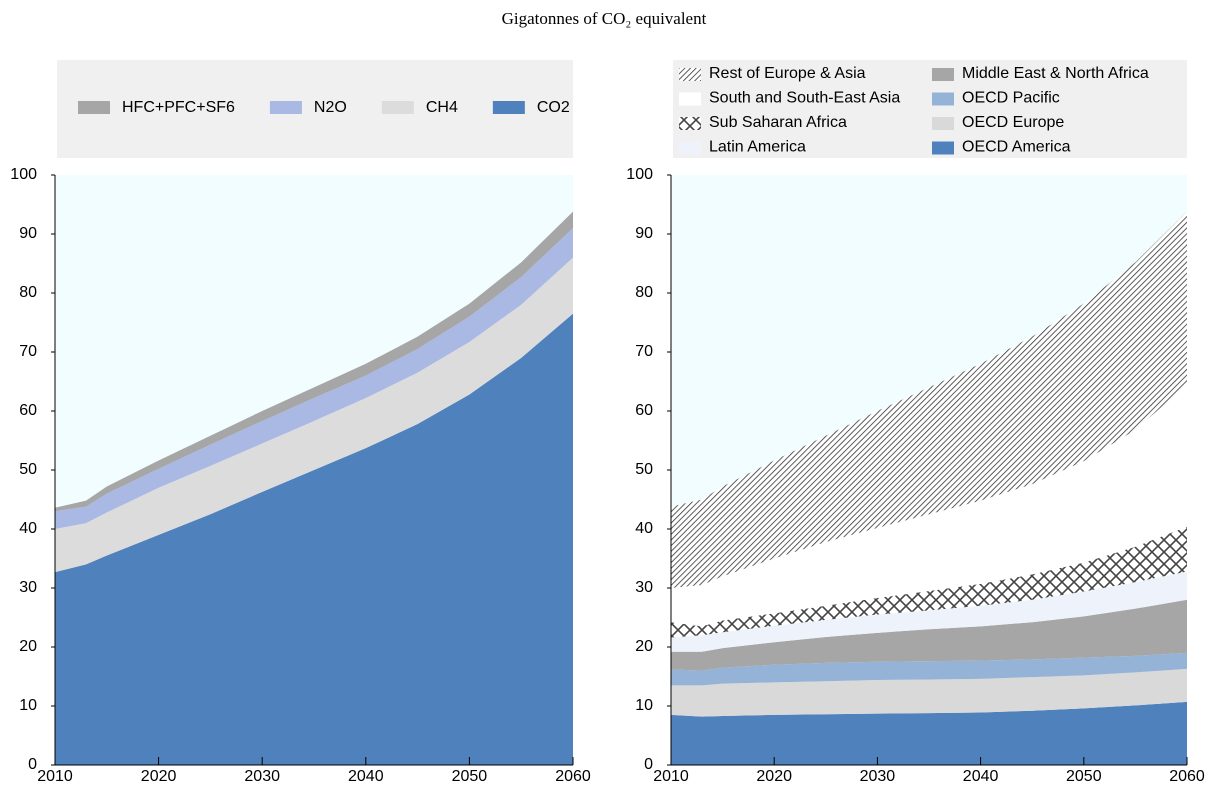 This screenshot has width=1209, height=790. Describe the element at coordinates (787, 73) in the screenshot. I see `legend-label: Rest of Europe & Asia` at that location.